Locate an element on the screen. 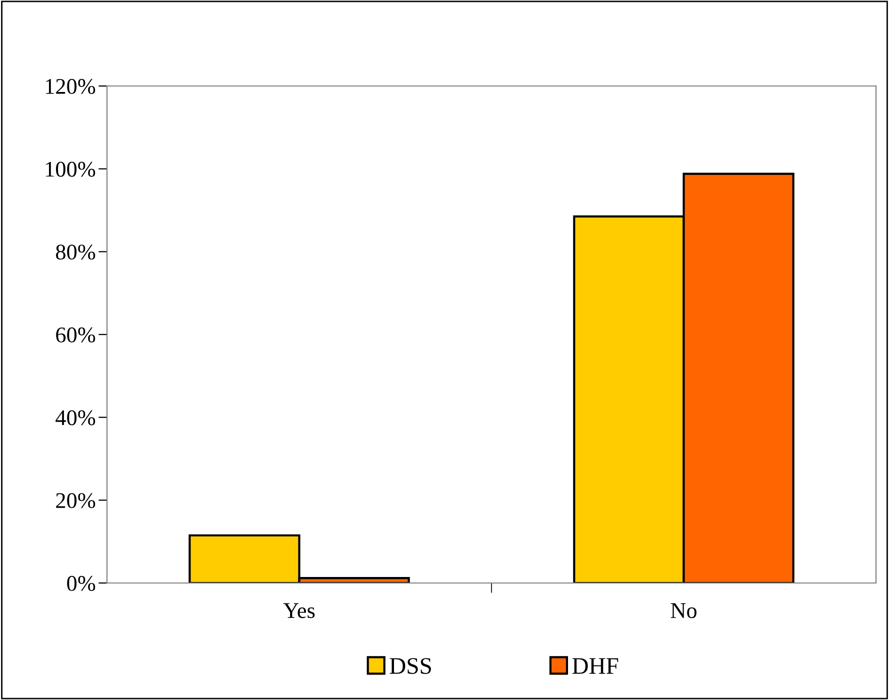 The height and width of the screenshot is (700, 889). legend-label: DSS is located at coordinates (410, 666).